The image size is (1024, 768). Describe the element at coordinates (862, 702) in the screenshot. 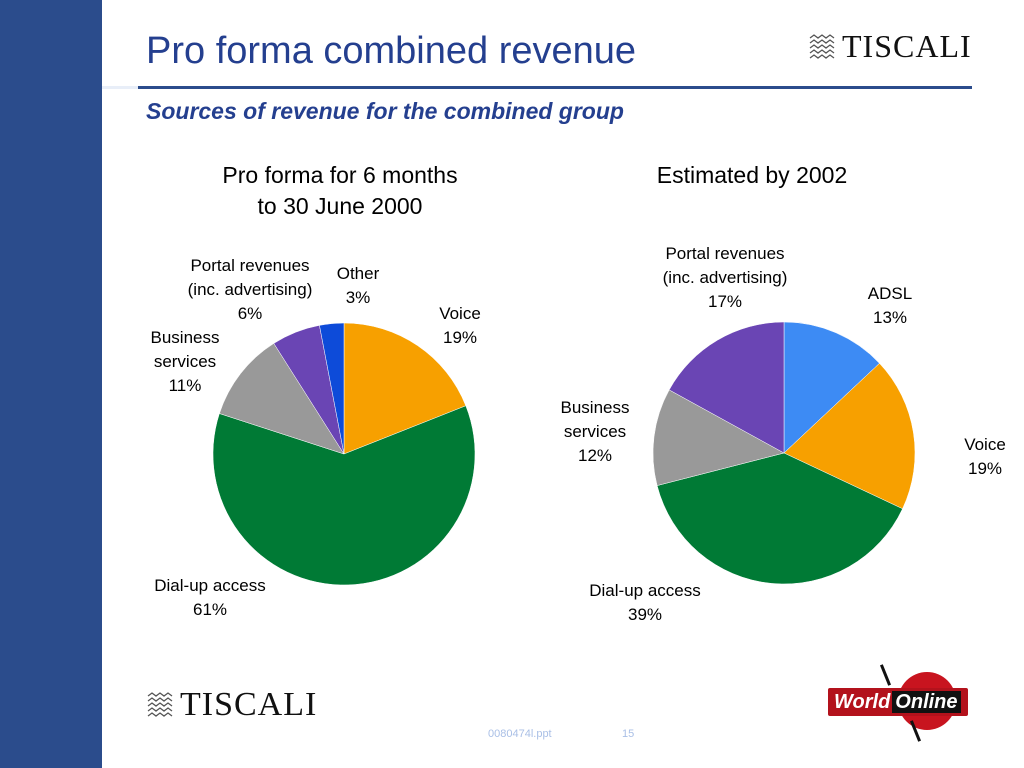

I see `world-online-text-a: World` at that location.